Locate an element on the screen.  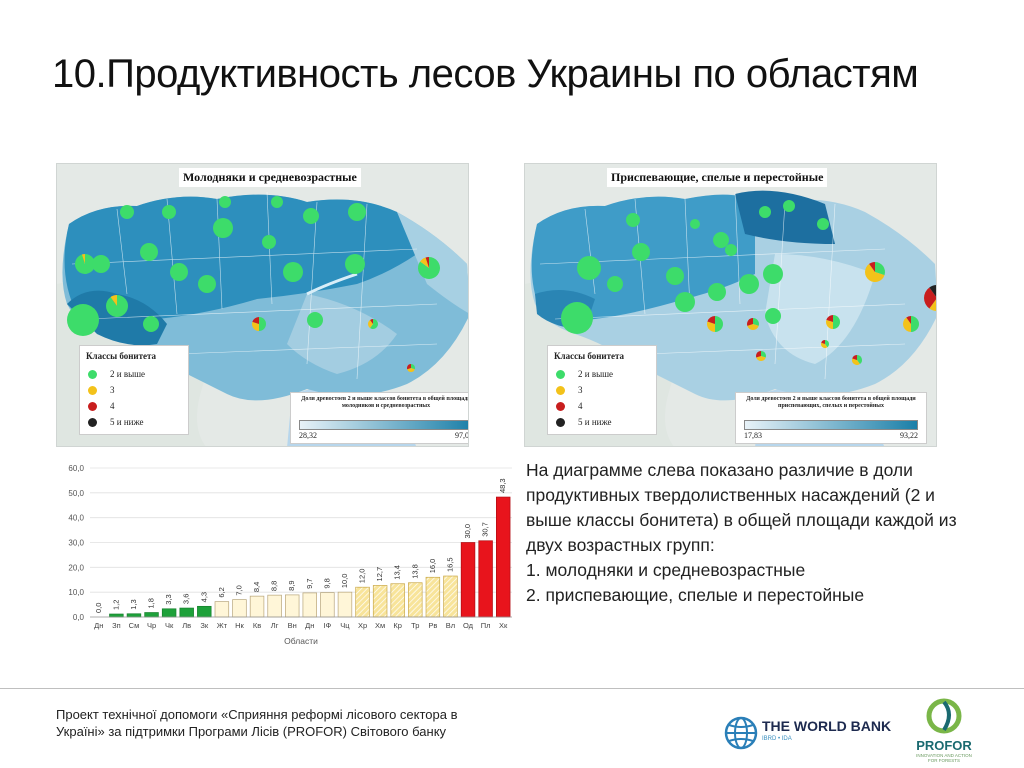
x-tick-label: Зк is located at coordinates (204, 625).